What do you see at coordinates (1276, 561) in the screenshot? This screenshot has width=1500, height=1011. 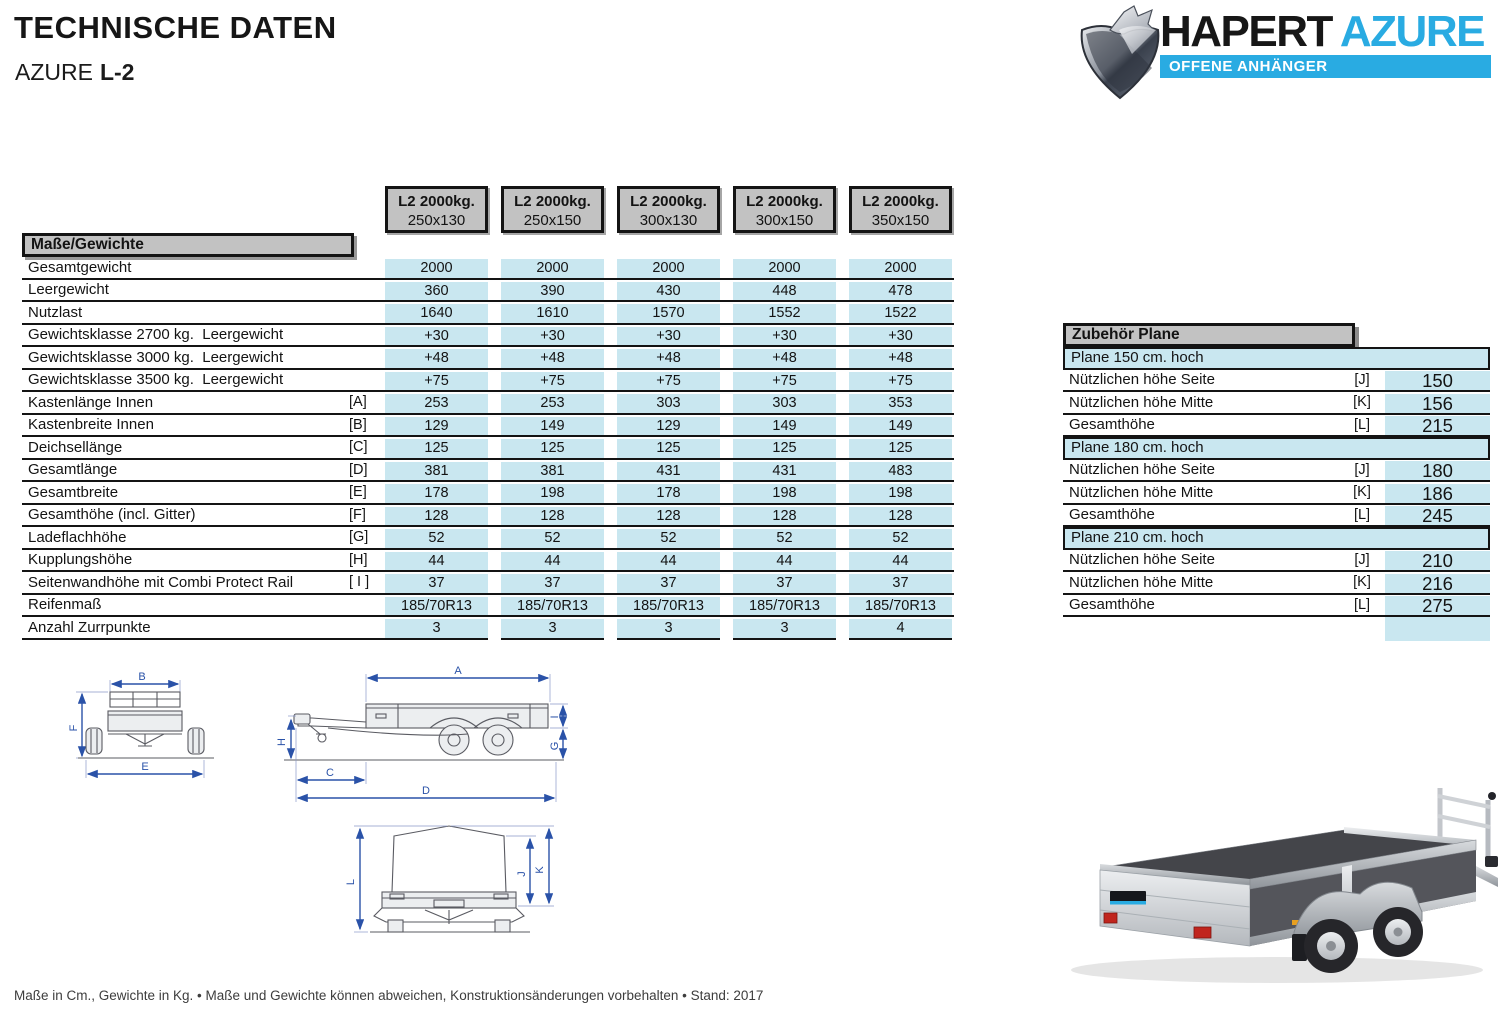 I see `table-row: Nützlichen höhe Seite [J] 210` at bounding box center [1276, 561].